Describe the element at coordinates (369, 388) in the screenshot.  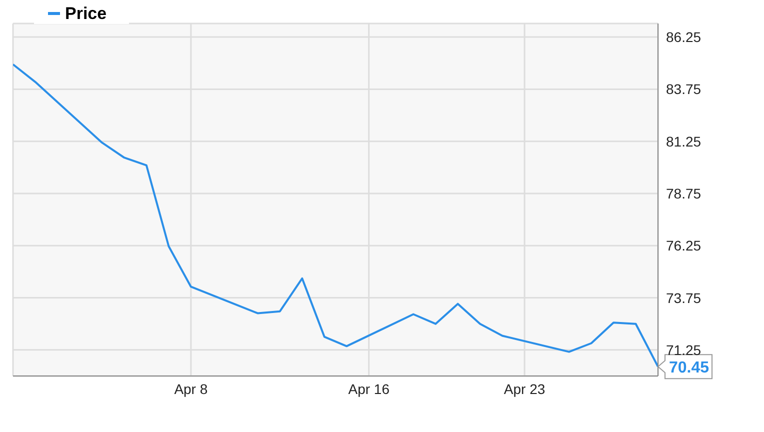
I see `x-tick-label: Apr 16` at that location.